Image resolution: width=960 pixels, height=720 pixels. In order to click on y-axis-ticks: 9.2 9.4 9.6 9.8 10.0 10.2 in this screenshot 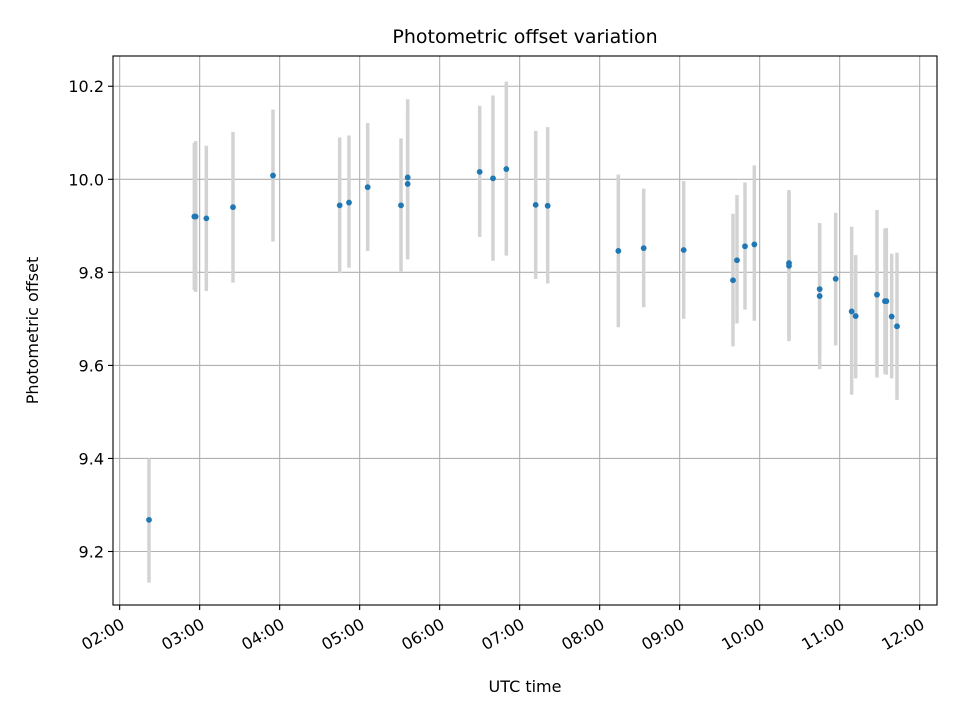, I will do `click(90, 319)`.